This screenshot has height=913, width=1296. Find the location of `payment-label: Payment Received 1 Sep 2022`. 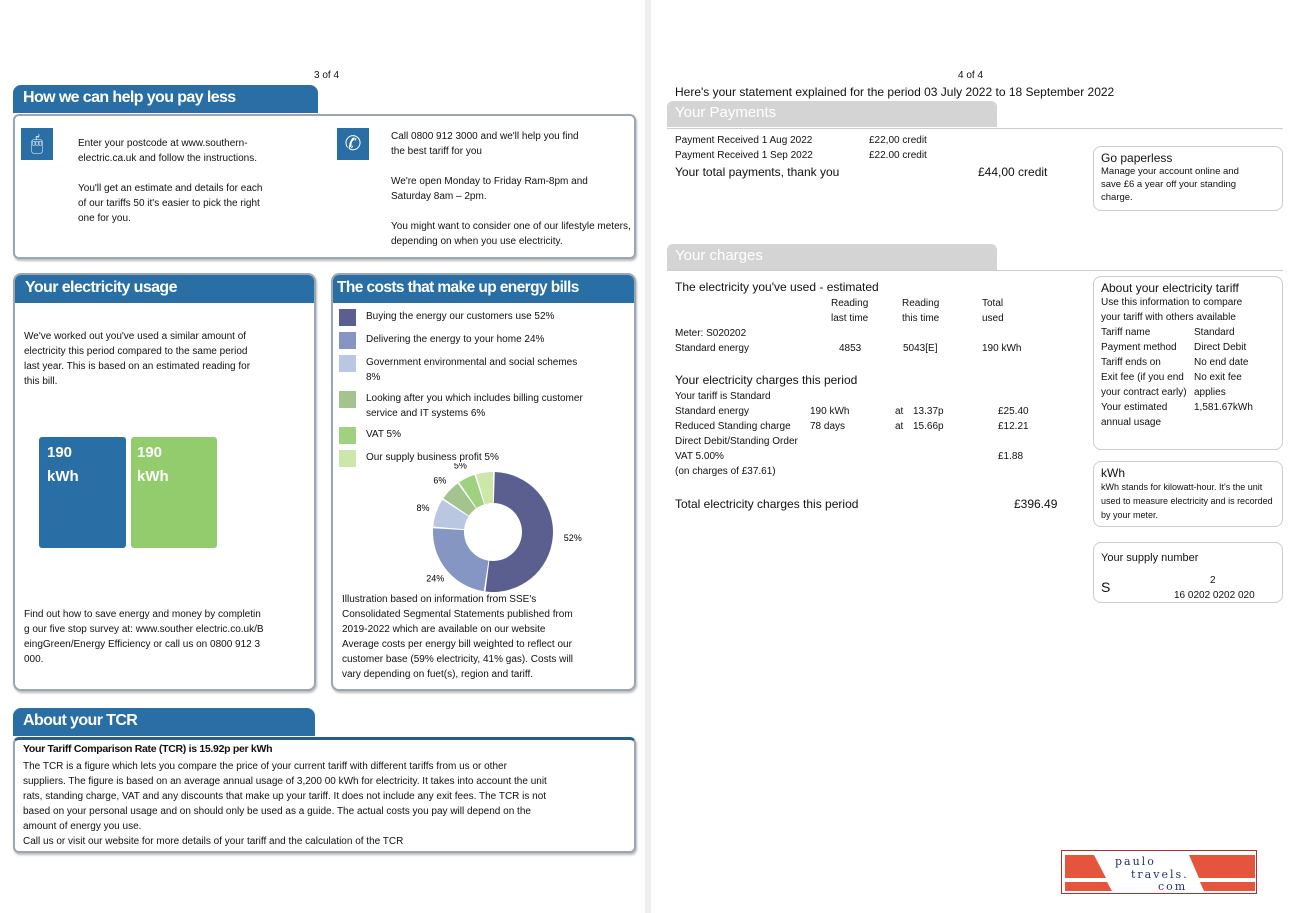

payment-label: Payment Received 1 Sep 2022 is located at coordinates (744, 155).